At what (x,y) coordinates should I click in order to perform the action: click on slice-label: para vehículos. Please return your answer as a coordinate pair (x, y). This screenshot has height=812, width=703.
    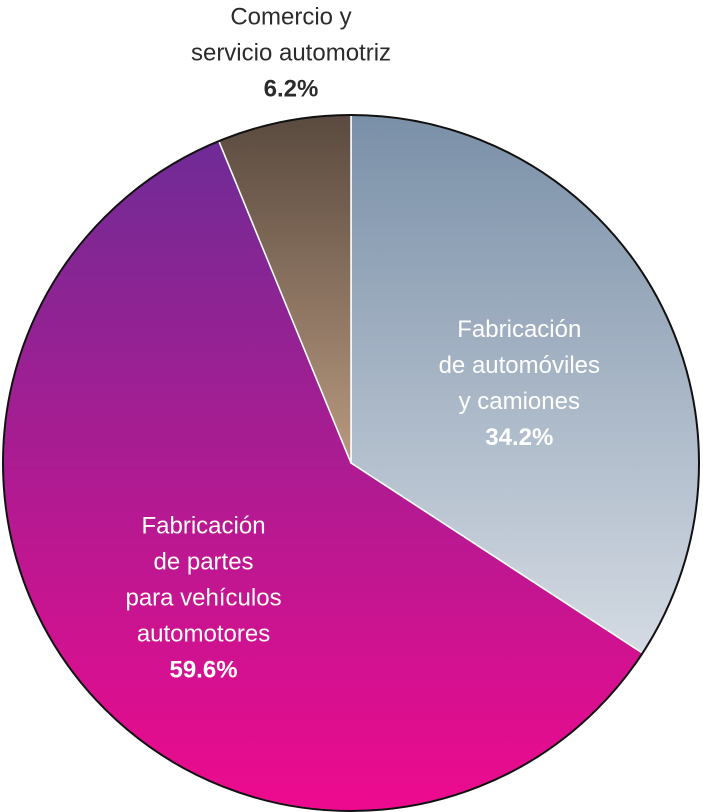
    Looking at the image, I should click on (203, 597).